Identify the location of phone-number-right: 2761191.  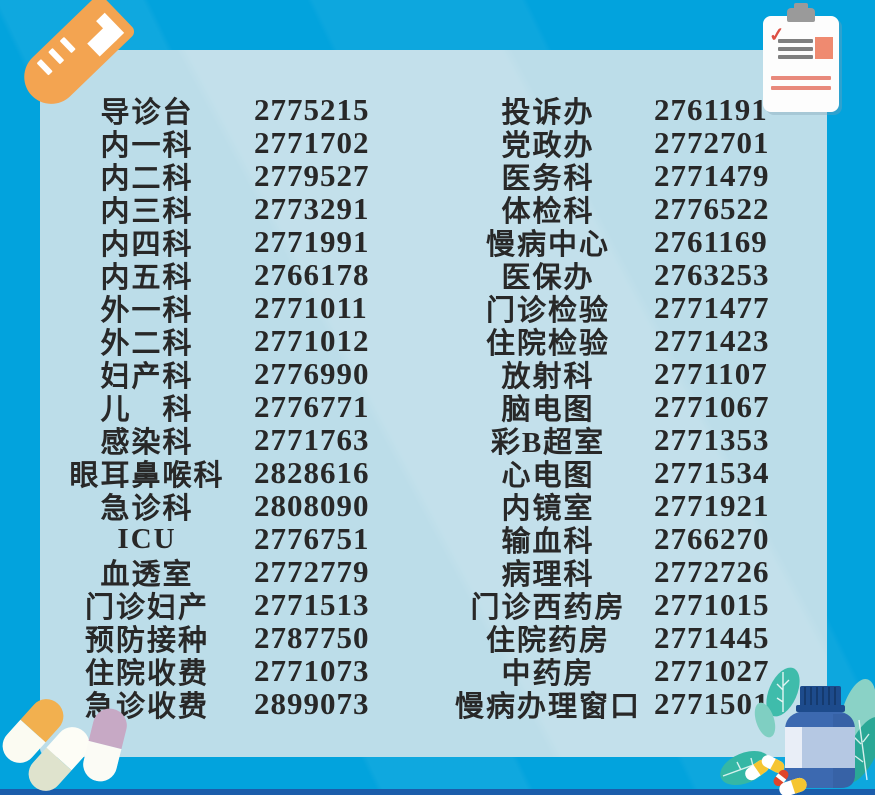
(711, 109).